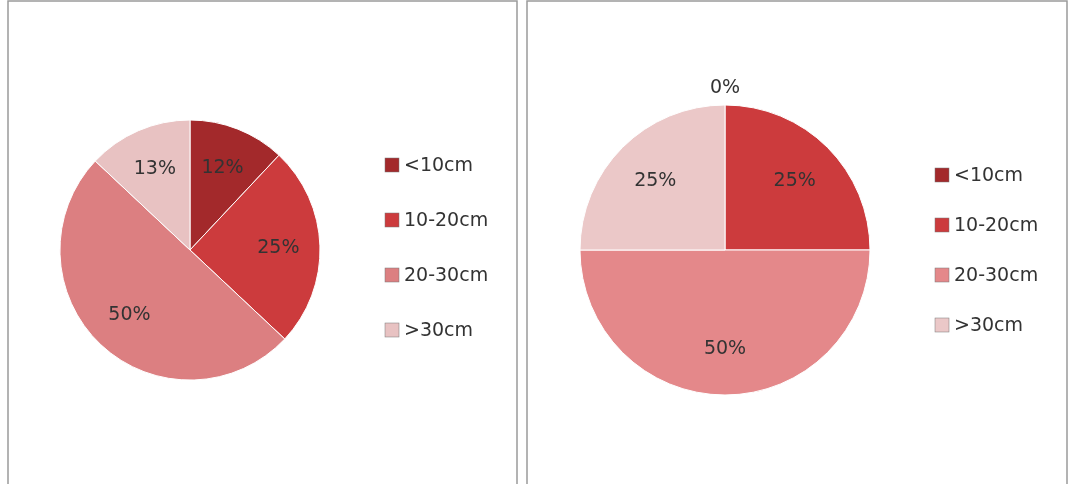 The height and width of the screenshot is (484, 1070). I want to click on data-label: 12%, so click(222, 166).